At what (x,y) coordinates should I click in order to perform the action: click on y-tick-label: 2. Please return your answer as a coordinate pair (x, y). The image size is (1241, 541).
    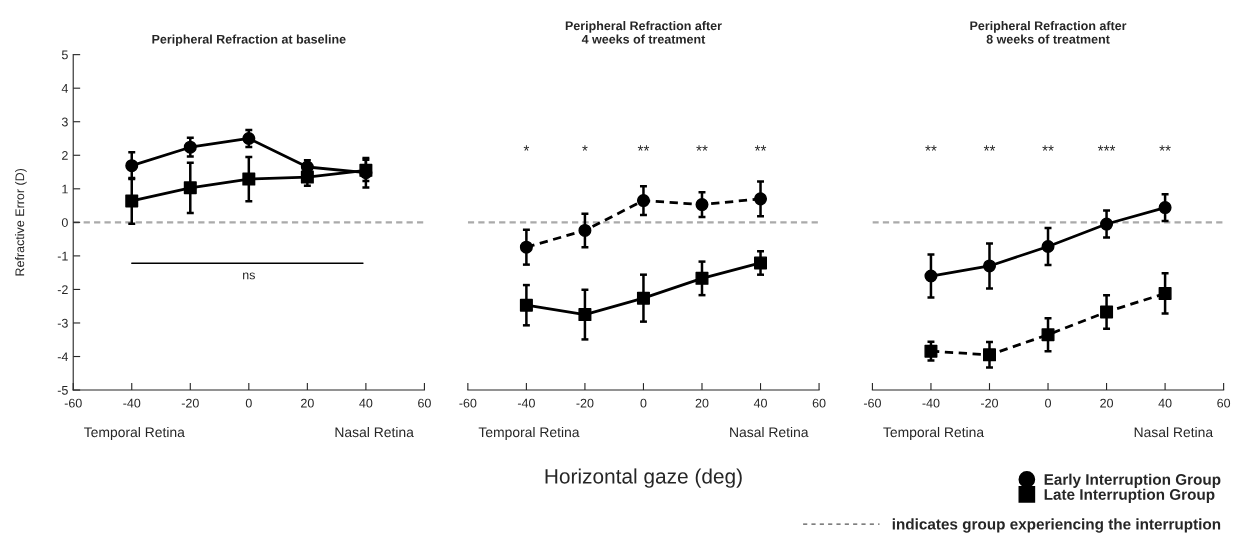
    Looking at the image, I should click on (65, 155).